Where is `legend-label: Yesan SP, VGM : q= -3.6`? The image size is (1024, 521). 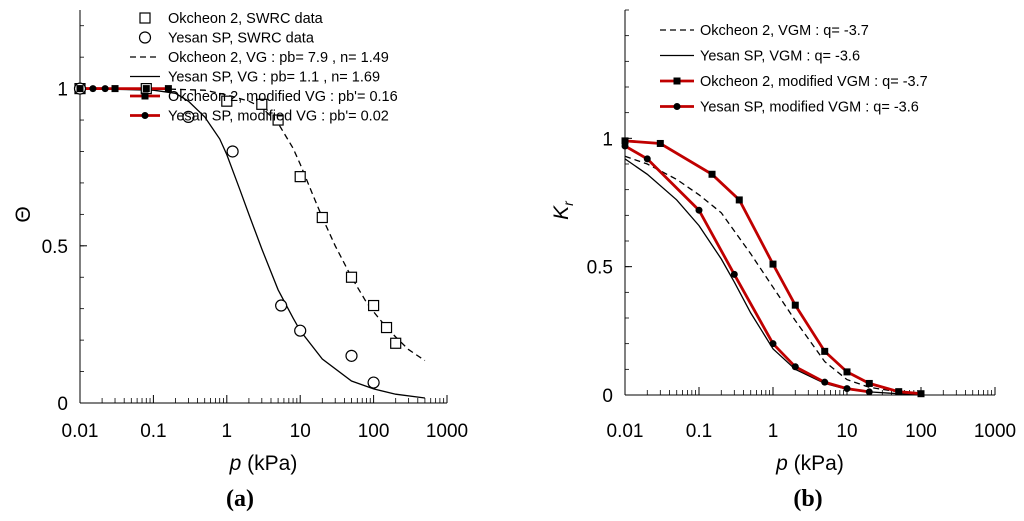
legend-label: Yesan SP, VGM : q= -3.6 is located at coordinates (780, 57).